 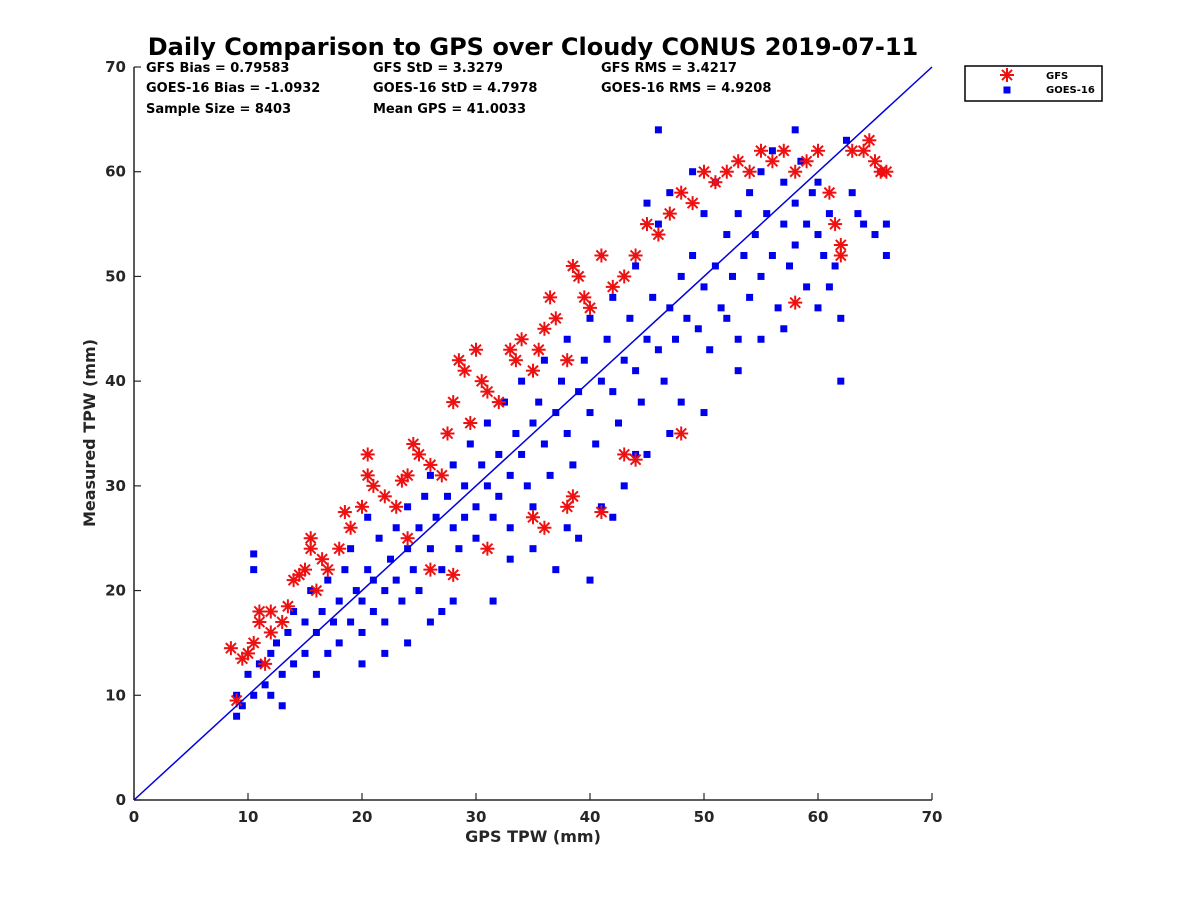 What do you see at coordinates (590, 817) in the screenshot?
I see `x-tick-label: 40` at bounding box center [590, 817].